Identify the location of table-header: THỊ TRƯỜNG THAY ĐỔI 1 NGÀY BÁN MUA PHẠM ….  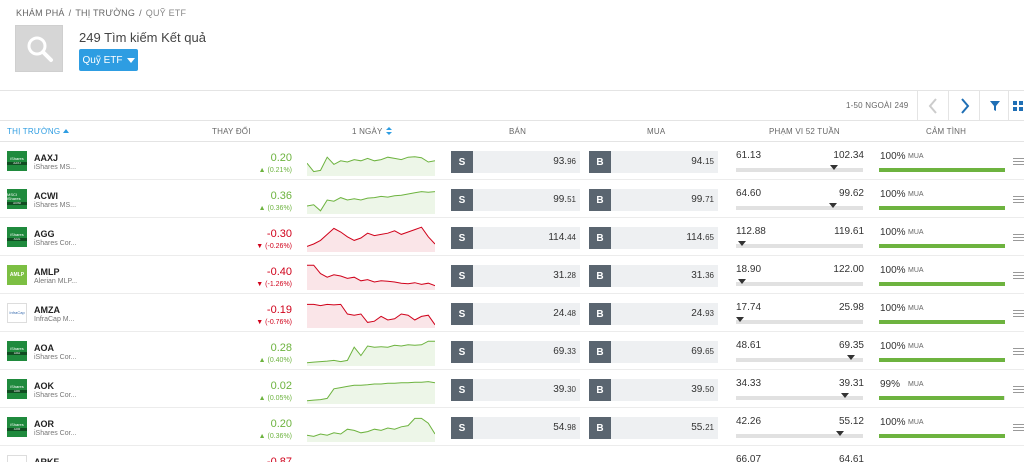
(512, 131).